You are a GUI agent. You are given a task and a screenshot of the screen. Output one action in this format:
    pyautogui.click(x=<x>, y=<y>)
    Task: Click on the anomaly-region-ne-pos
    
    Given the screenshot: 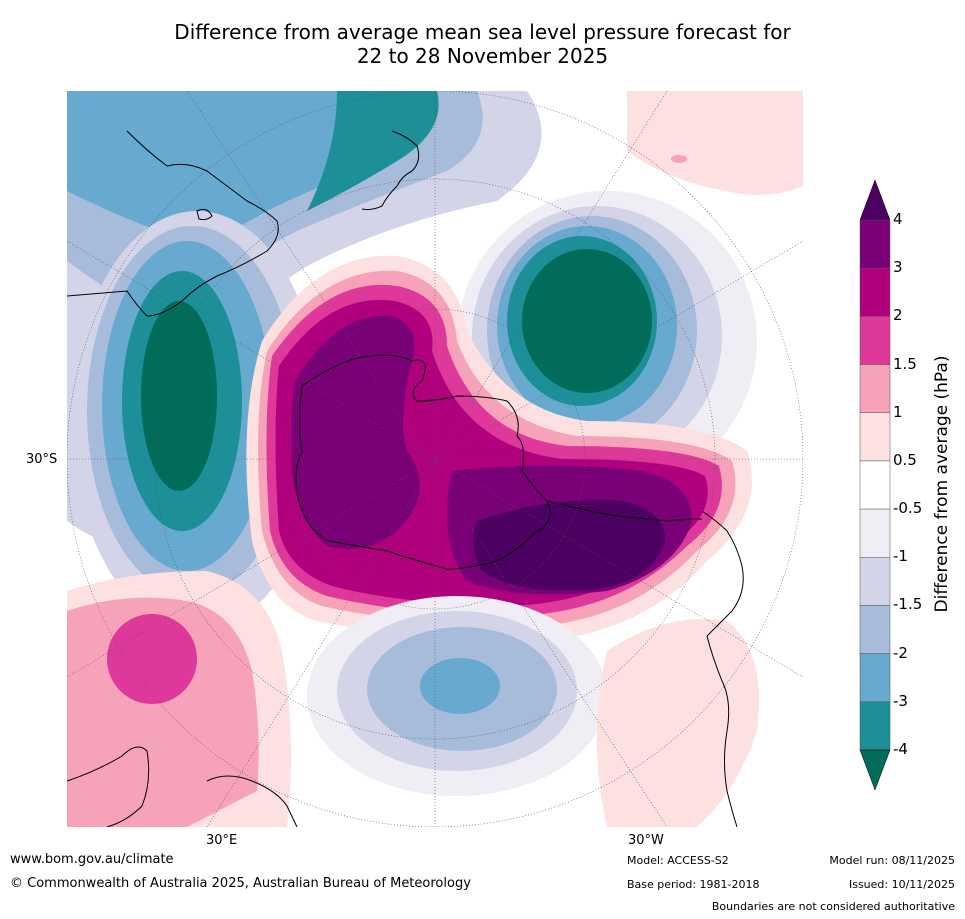 What is the action you would take?
    pyautogui.click(x=715, y=143)
    